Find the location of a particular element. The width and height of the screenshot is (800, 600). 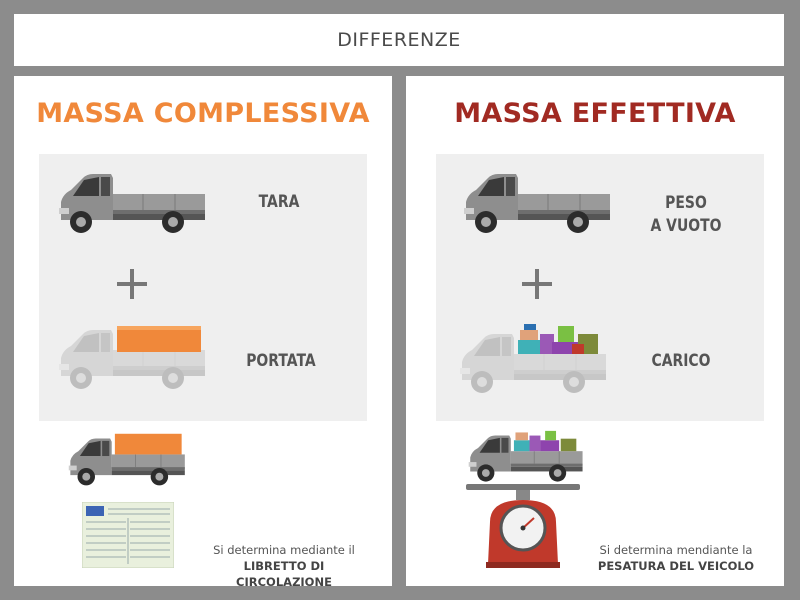

loaded-truck-icon is located at coordinates (127, 459).